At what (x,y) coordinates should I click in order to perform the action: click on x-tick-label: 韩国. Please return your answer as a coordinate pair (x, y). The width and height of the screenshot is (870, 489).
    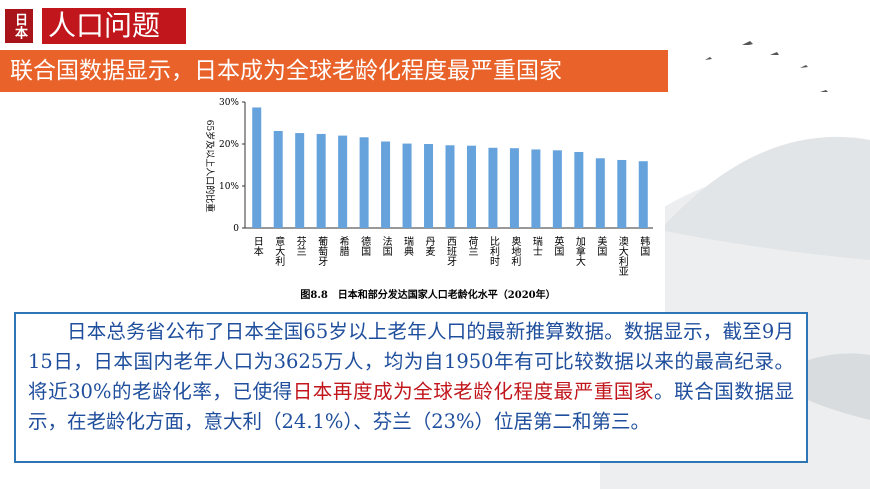
    Looking at the image, I should click on (644, 246).